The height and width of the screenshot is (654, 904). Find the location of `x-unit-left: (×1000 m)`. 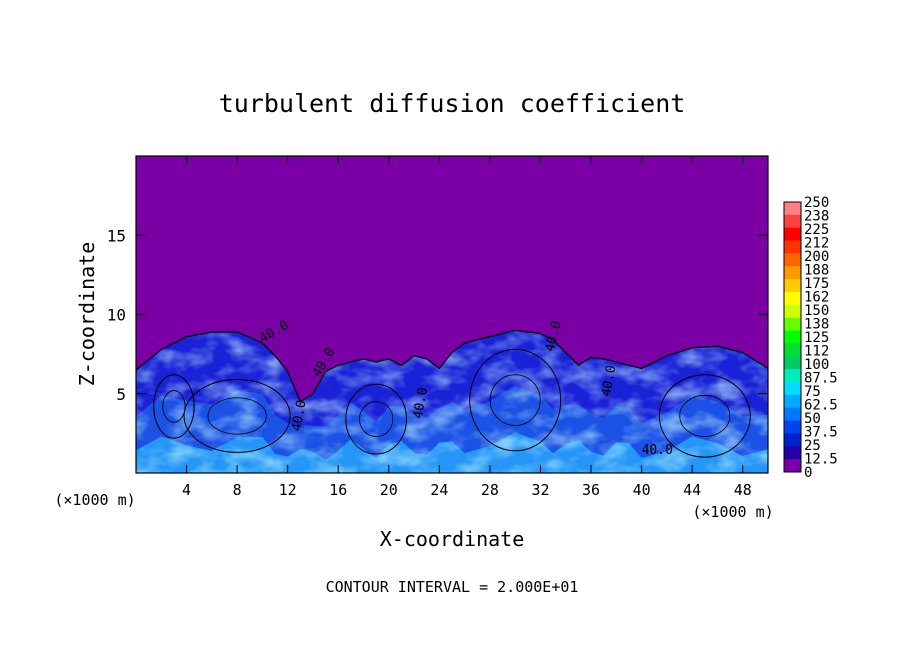

x-unit-left: (×1000 m) is located at coordinates (94, 500).